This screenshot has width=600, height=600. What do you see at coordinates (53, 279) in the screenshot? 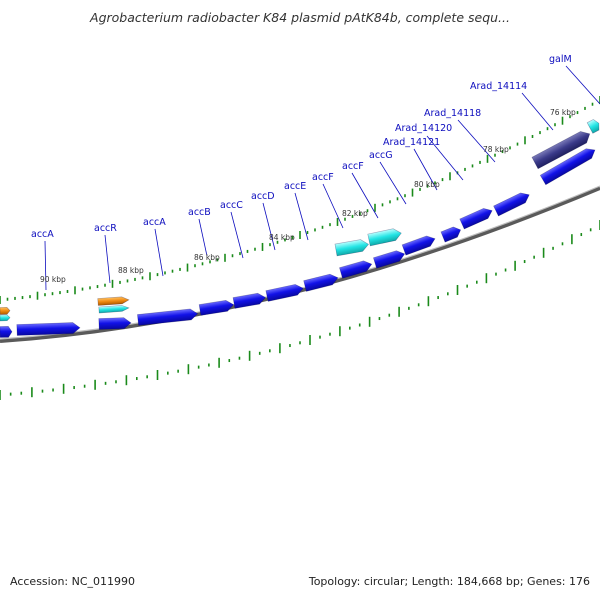
I see `tick-label-90kbp: 90 kbp` at bounding box center [53, 279].